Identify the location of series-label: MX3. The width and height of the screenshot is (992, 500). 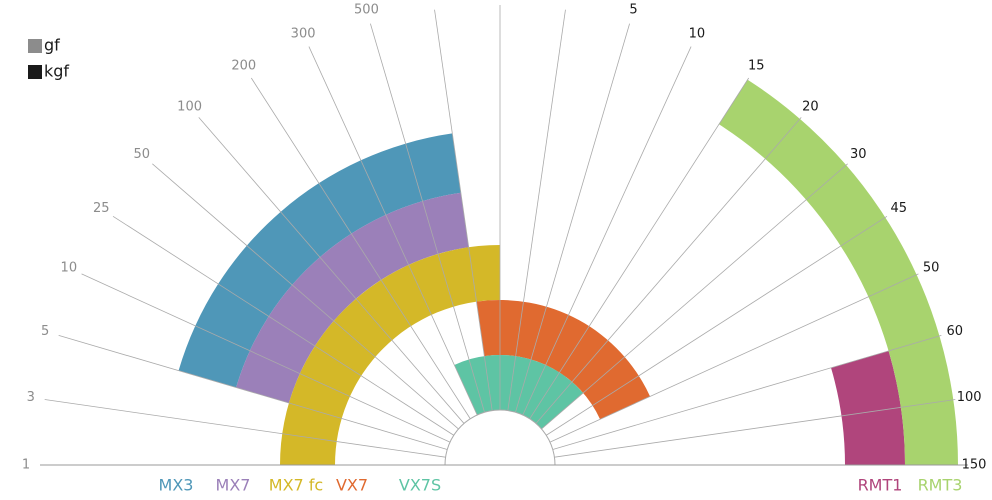
(176, 485).